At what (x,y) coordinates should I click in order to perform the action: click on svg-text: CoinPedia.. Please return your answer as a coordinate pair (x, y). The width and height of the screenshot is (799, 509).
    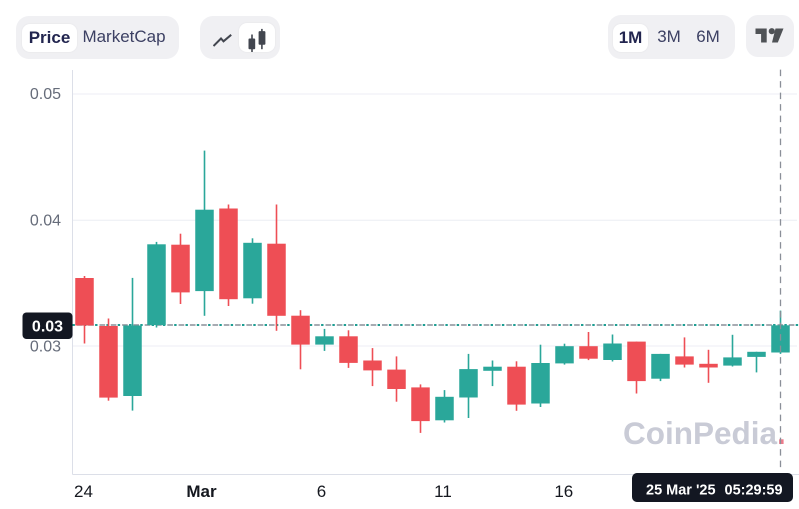
    Looking at the image, I should click on (704, 433).